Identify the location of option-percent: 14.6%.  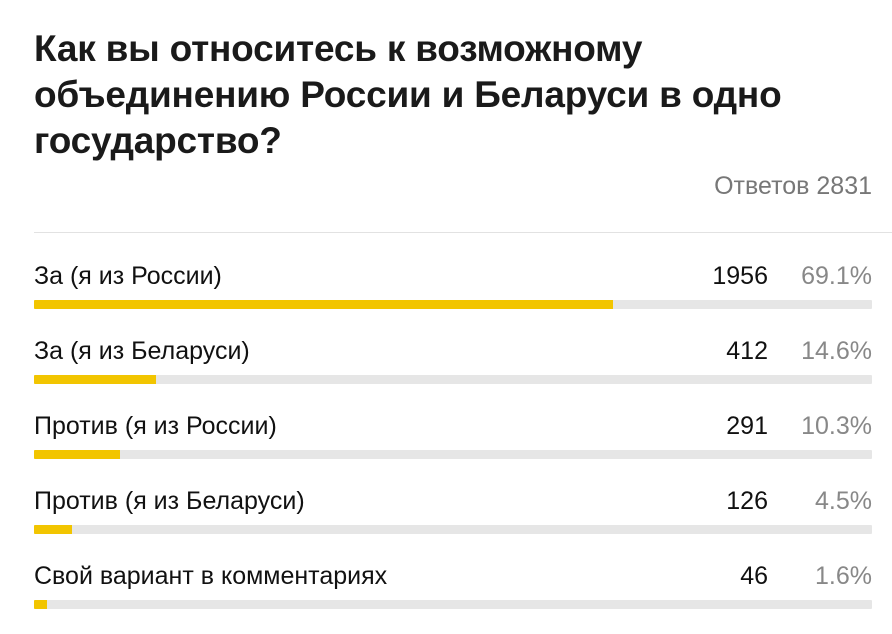
(836, 351).